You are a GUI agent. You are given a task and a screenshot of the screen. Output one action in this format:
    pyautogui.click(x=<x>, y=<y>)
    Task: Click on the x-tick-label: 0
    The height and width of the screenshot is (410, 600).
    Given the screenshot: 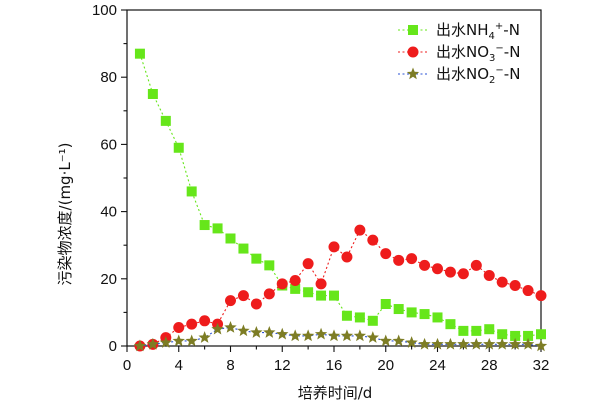 What is the action you would take?
    pyautogui.click(x=127, y=365)
    